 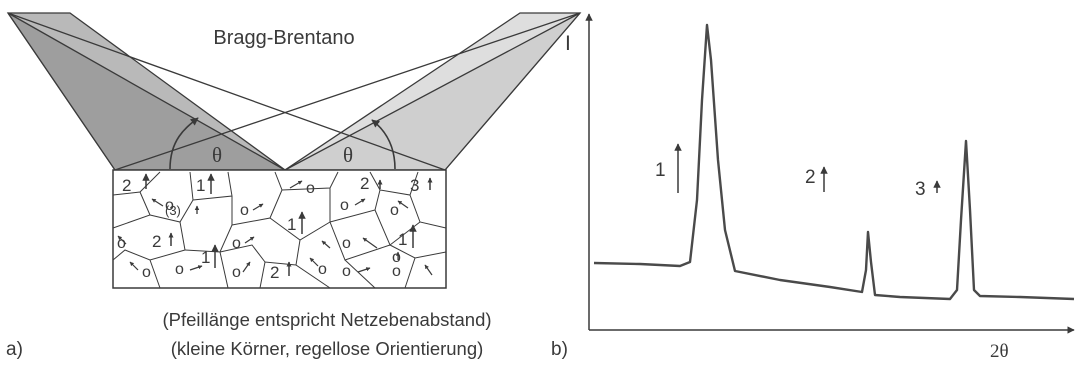 I want to click on theta-arc-left, so click(x=184, y=143).